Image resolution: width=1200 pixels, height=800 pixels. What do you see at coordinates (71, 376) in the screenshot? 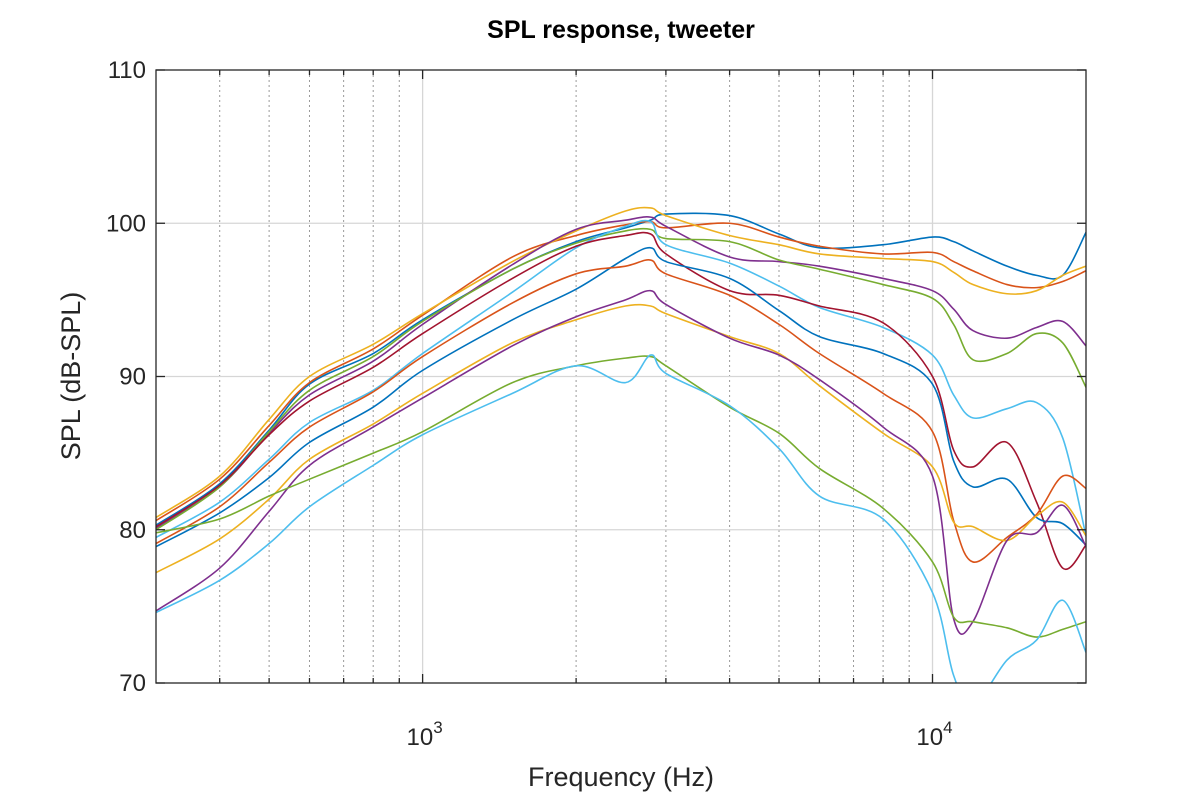
I see `y-axis-label: SPL (dB-SPL)` at bounding box center [71, 376].